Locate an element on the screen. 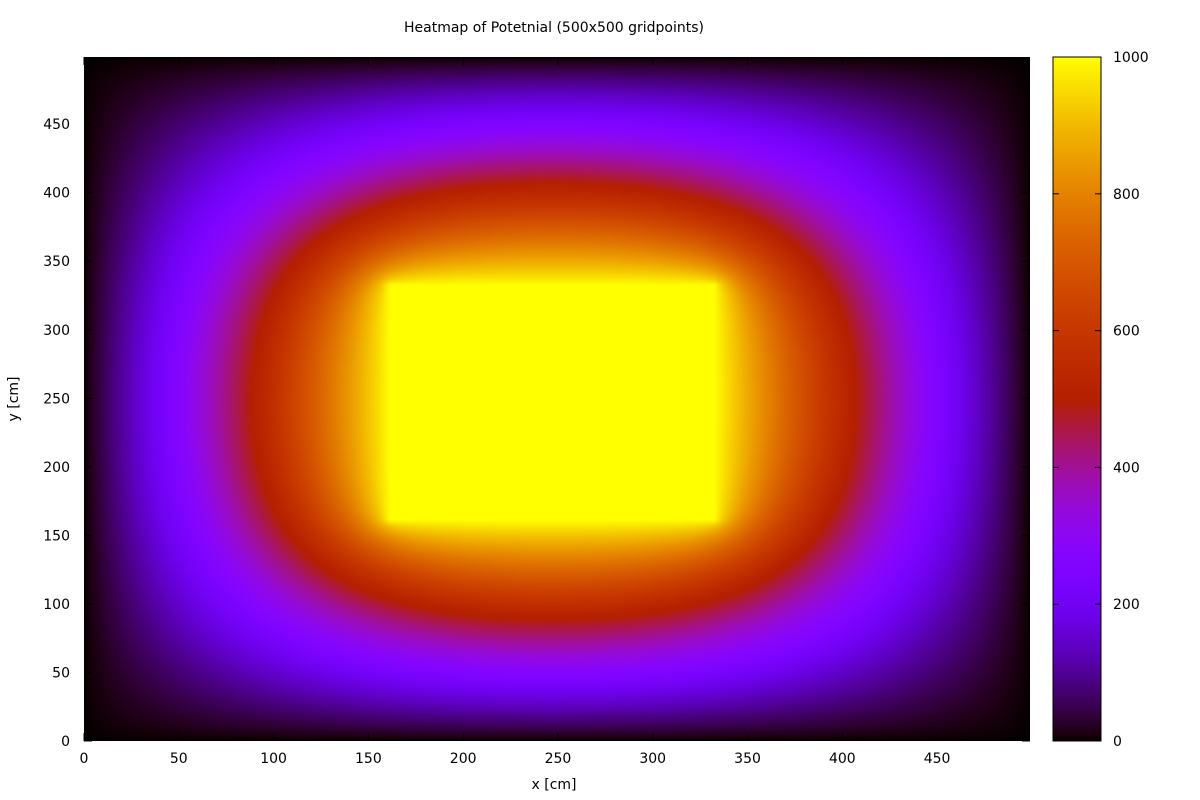 The image size is (1200, 800). y-axis-label: y [cm] is located at coordinates (14, 399).